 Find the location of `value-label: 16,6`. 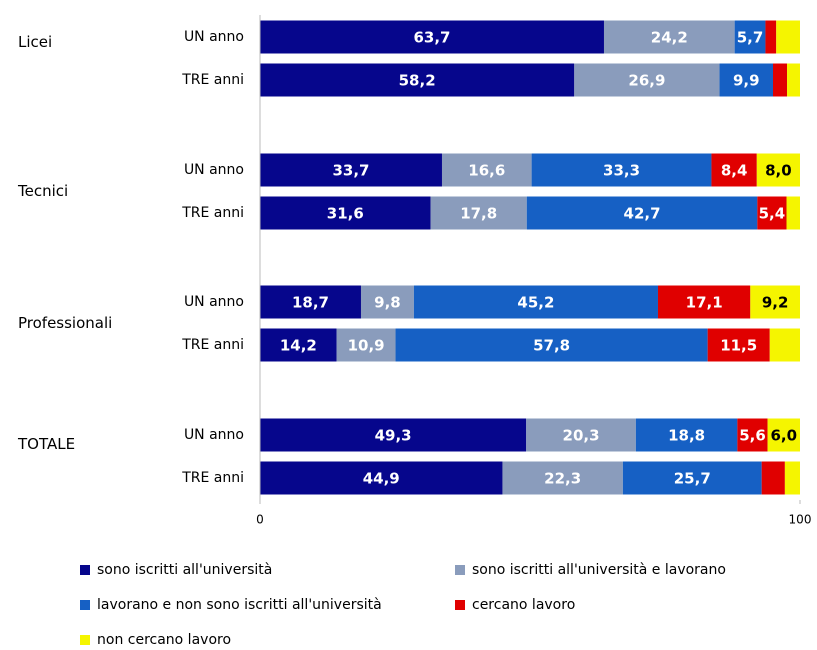

value-label: 16,6 is located at coordinates (486, 171).